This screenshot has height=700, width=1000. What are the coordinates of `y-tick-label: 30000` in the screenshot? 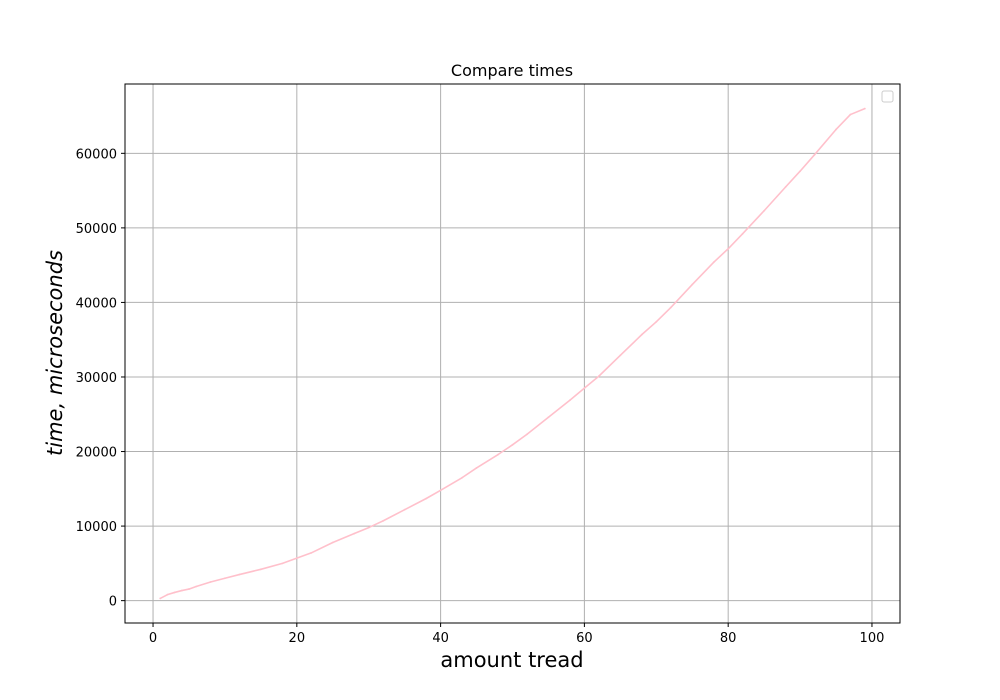 It's located at (96, 378).